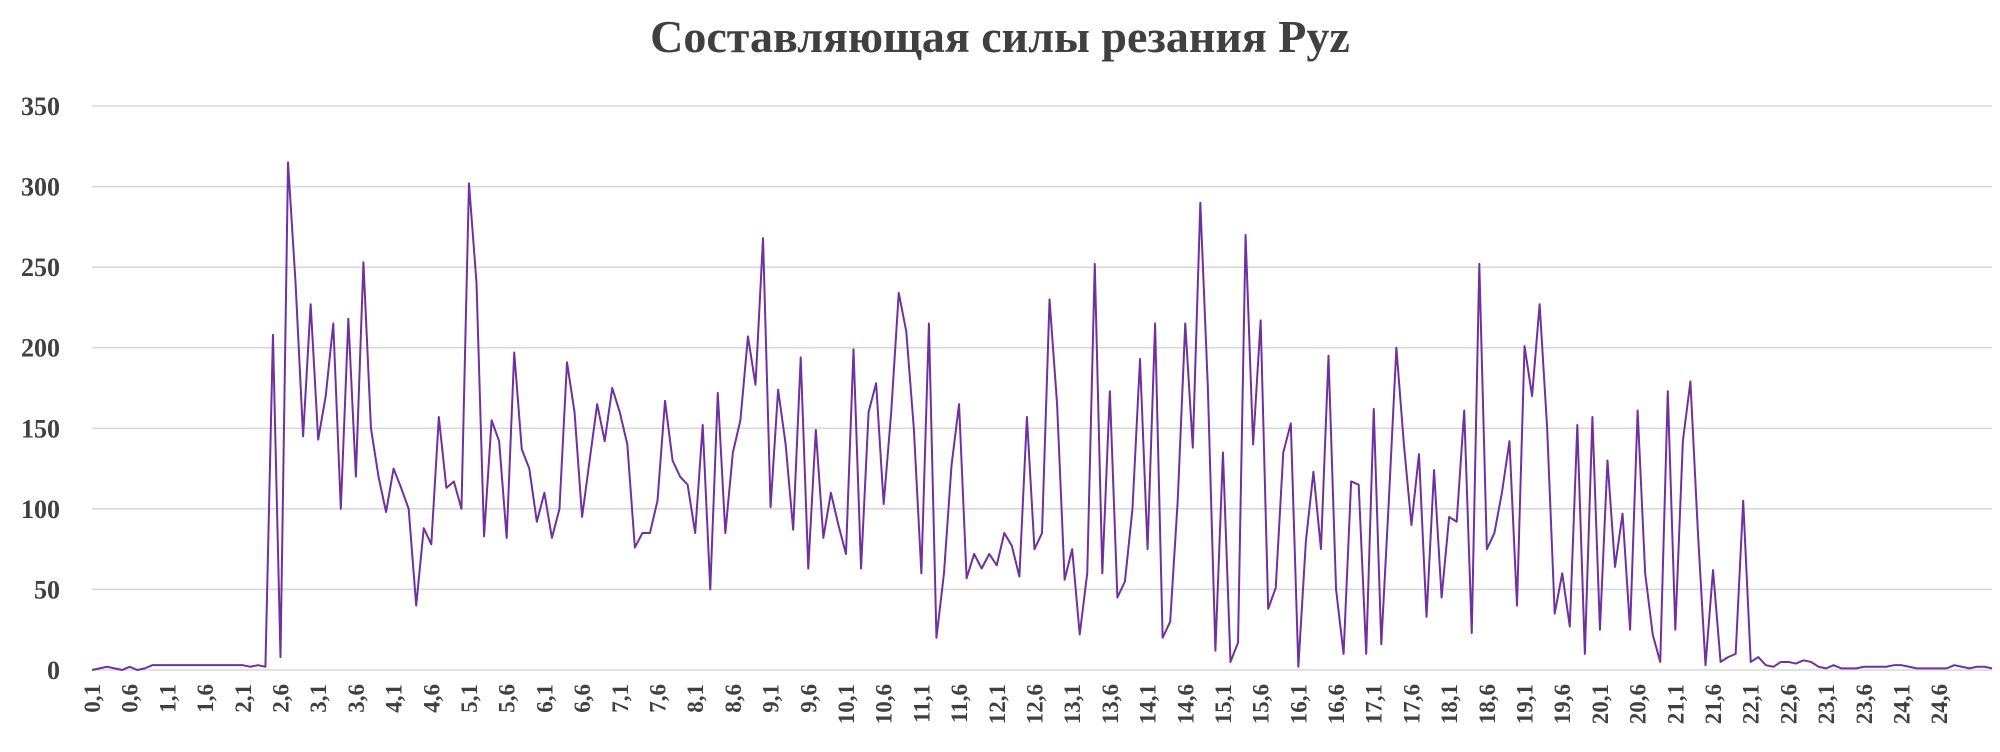  I want to click on x-tick-label: 22,6, so click(1788, 704).